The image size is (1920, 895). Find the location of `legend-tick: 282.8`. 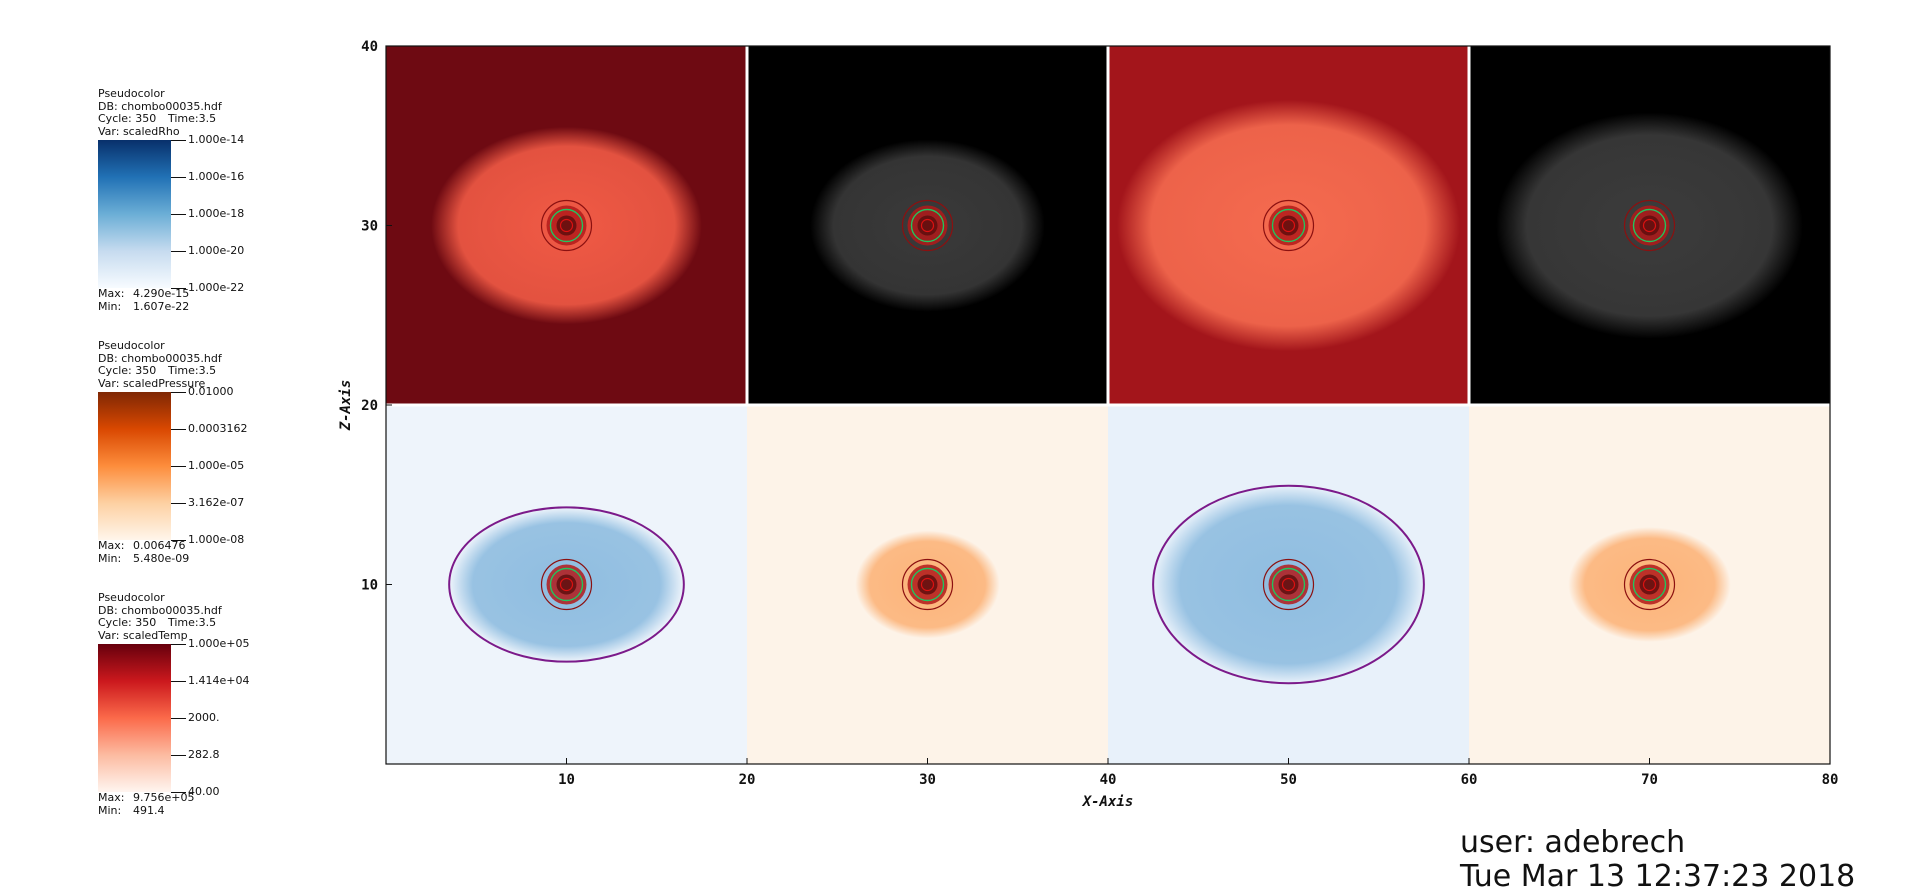

legend-tick: 282.8 is located at coordinates (195, 755).